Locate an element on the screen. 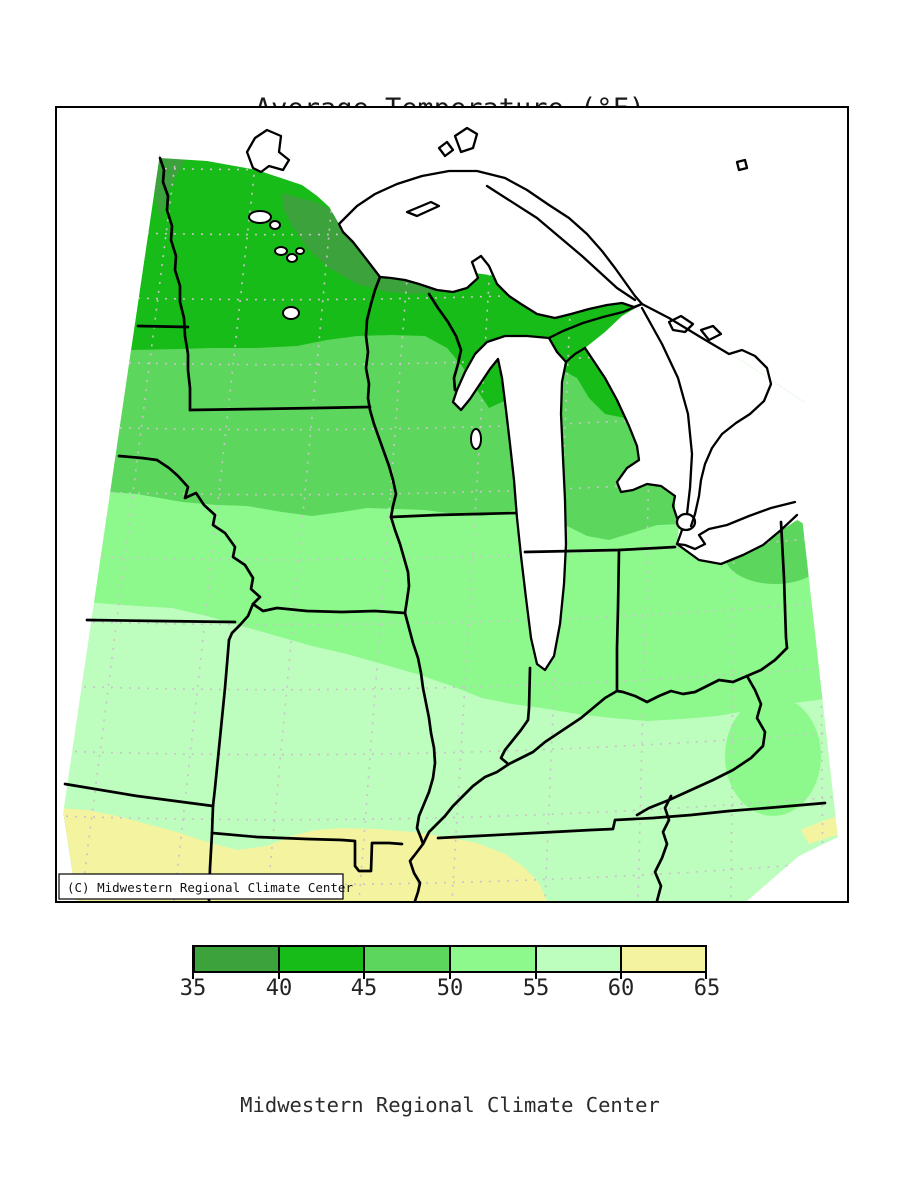 The width and height of the screenshot is (900, 1200). lake-nipigon is located at coordinates (466, 140).